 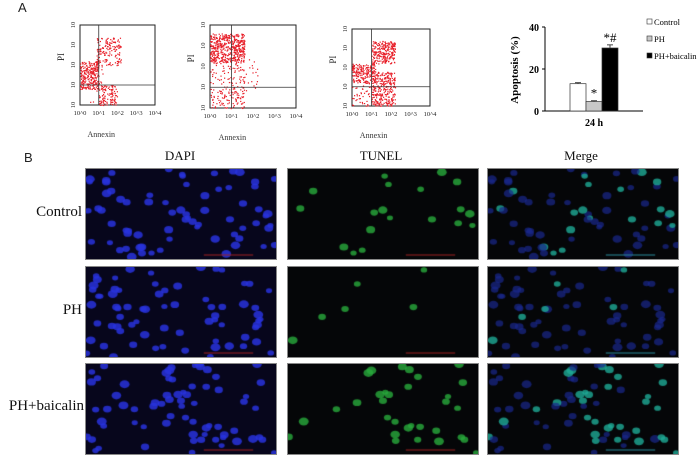 I want to click on x-tick-label: 10^2, so click(x=253, y=116).